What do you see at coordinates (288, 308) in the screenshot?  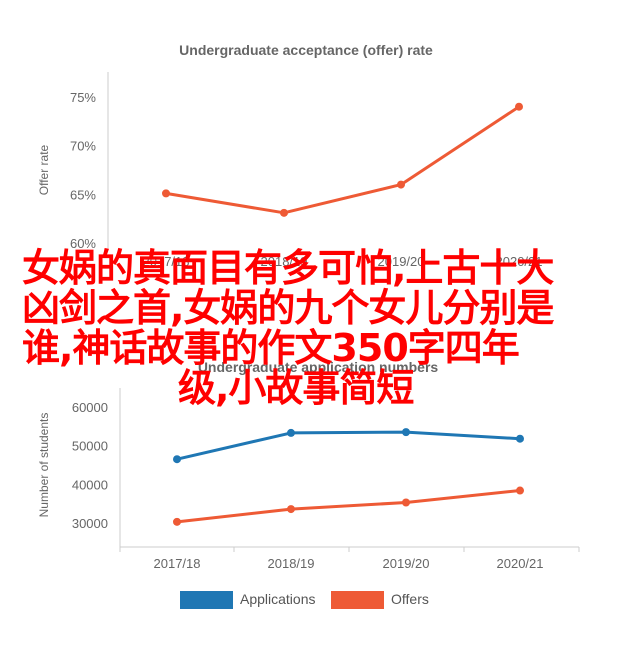 I see `overlay-line-2: 凶剑之首,女娲的九个女儿分别是` at bounding box center [288, 308].